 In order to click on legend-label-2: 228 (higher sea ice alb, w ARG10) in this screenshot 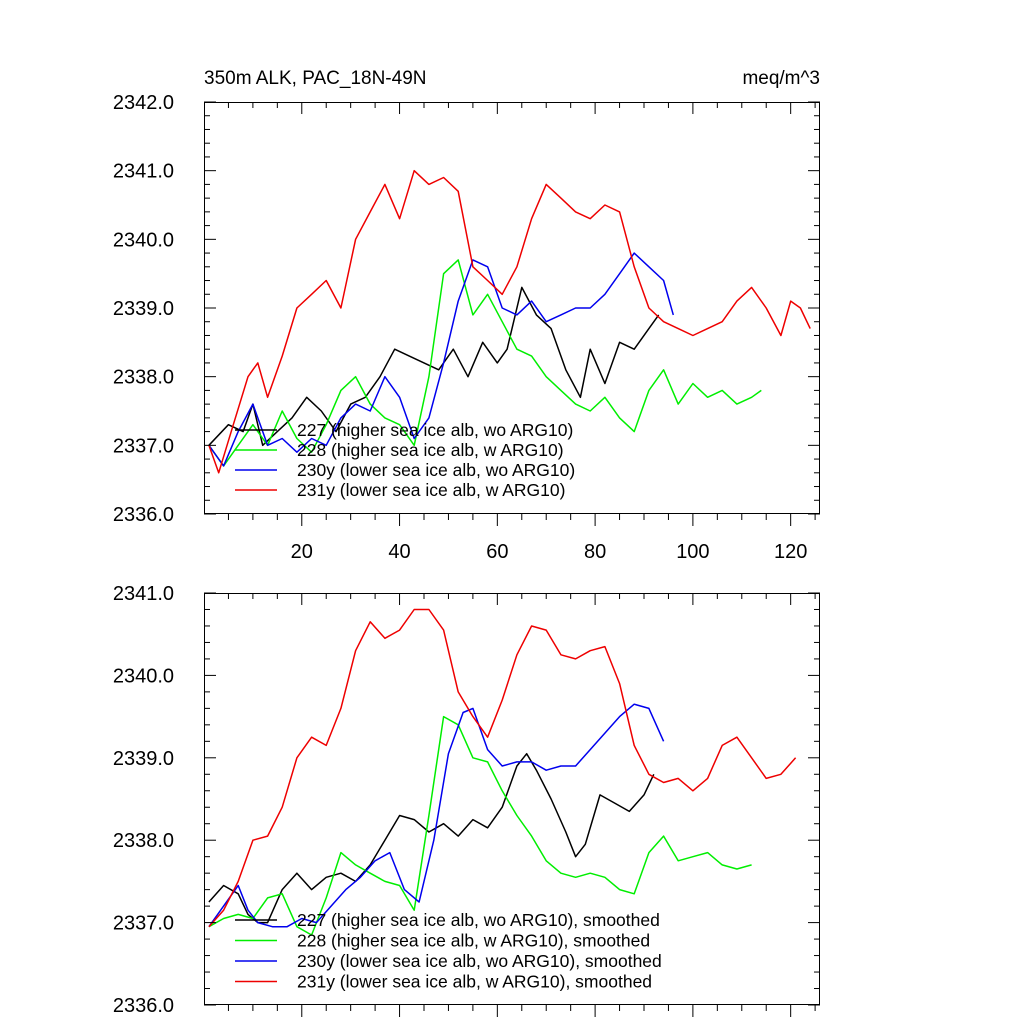, I will do `click(430, 450)`.